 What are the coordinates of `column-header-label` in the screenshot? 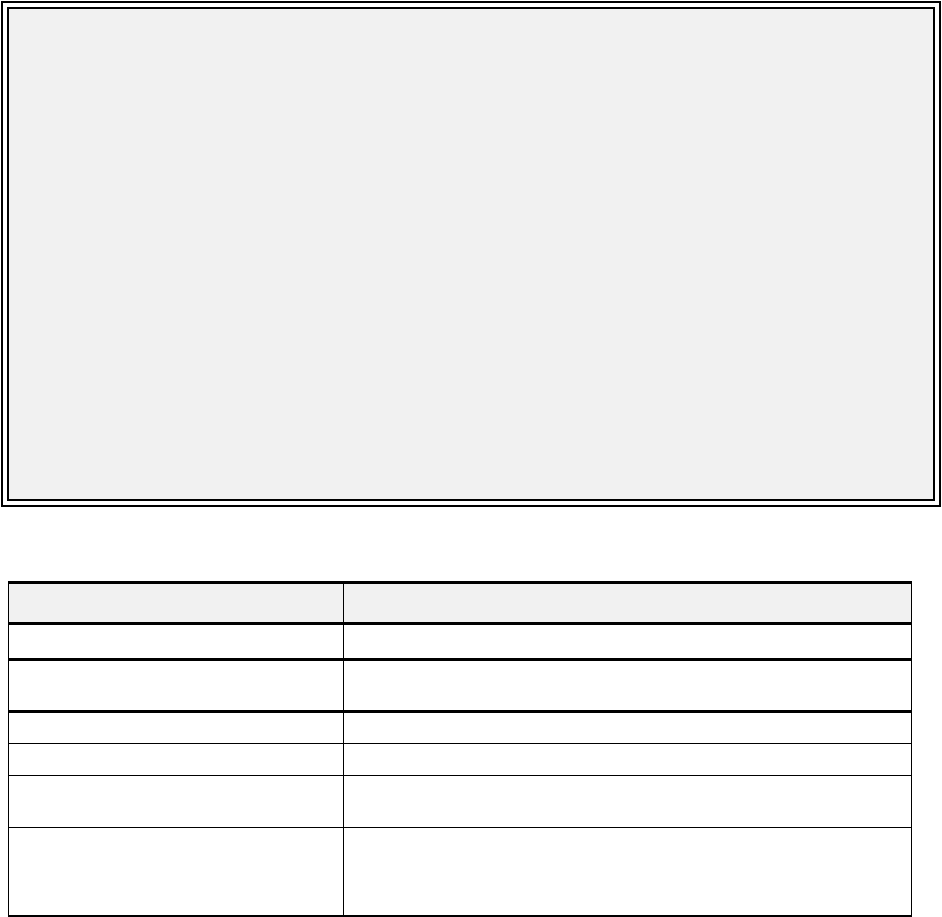 It's located at (176, 603).